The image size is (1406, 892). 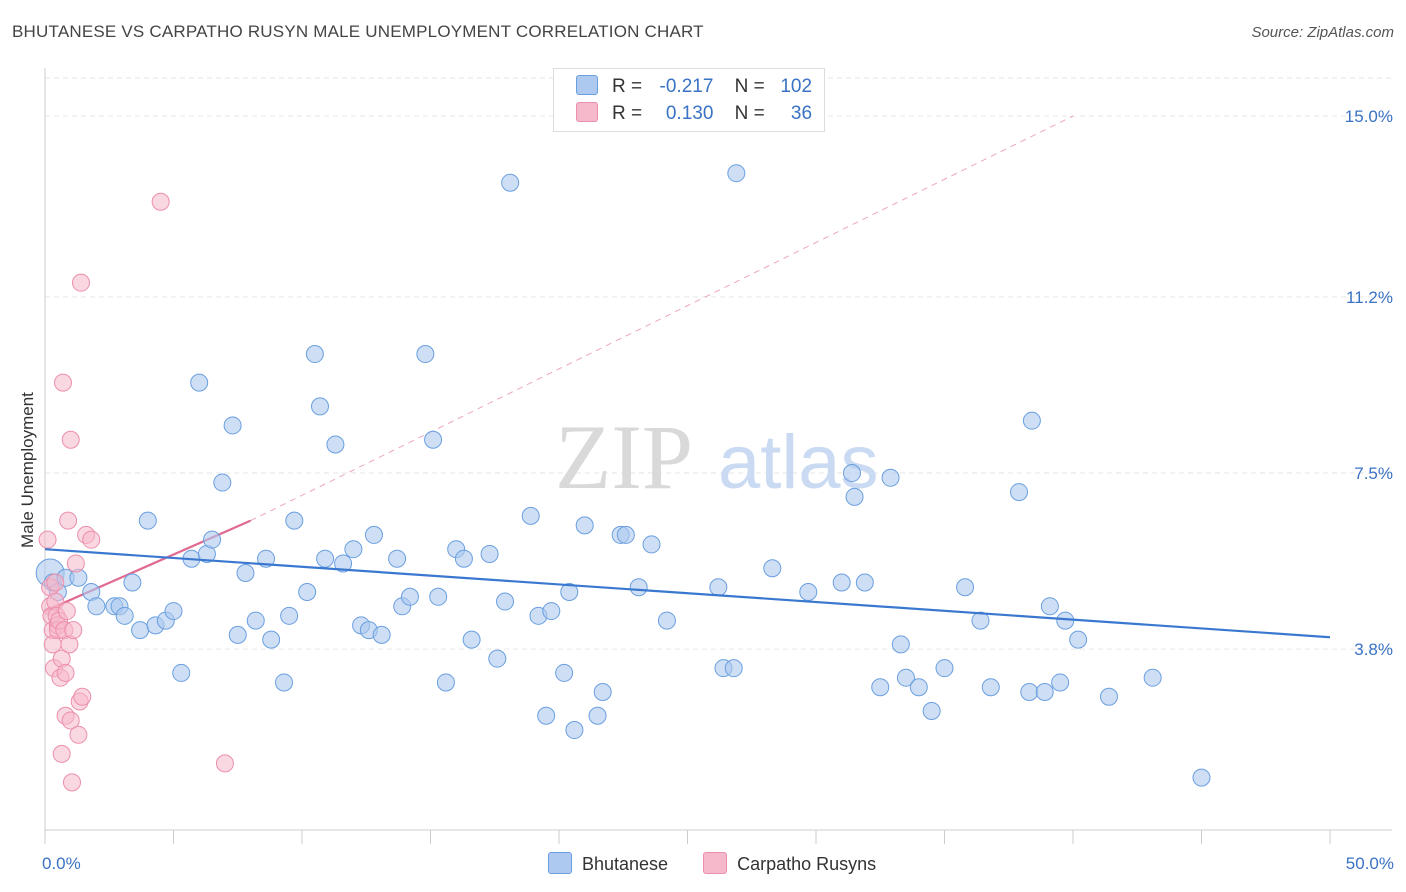 I want to click on carpatho-rusyns-points, so click(x=136, y=492).